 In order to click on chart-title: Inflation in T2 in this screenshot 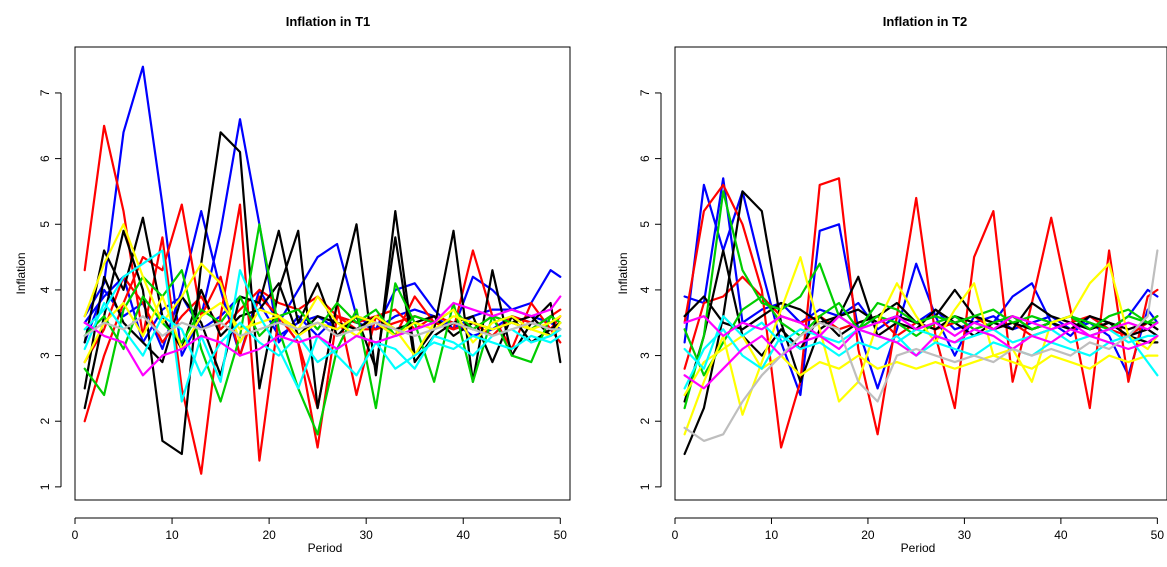, I will do `click(925, 21)`.